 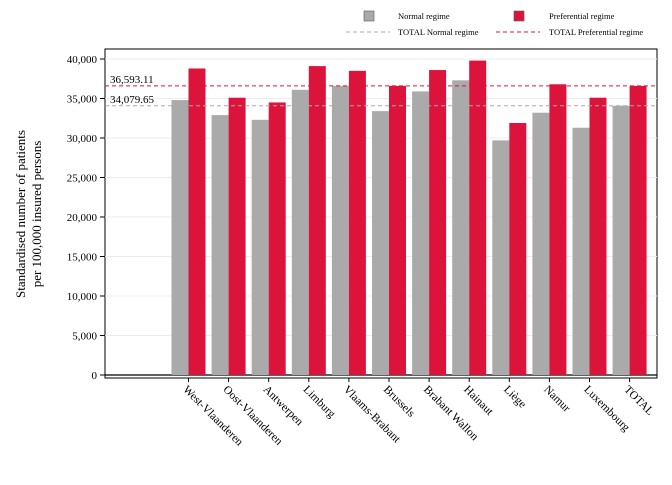 What do you see at coordinates (556, 399) in the screenshot?
I see `x-tick-label: Namur` at bounding box center [556, 399].